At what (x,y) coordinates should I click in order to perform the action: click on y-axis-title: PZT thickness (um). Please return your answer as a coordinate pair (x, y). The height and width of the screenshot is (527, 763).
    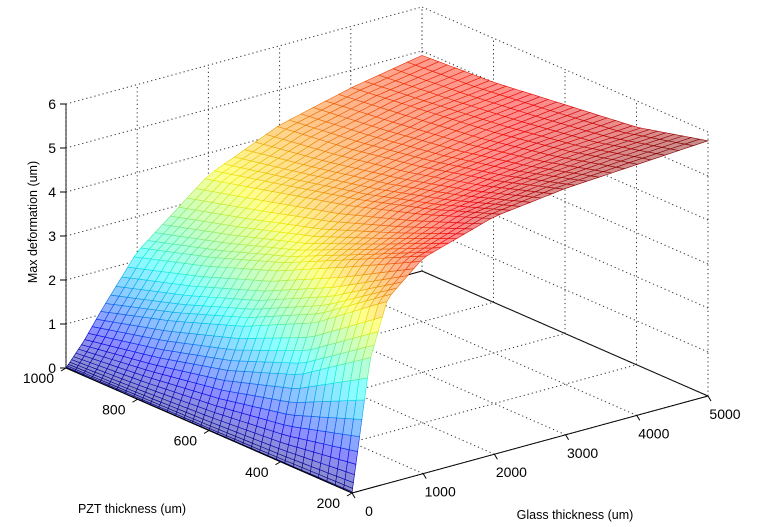
    Looking at the image, I should click on (132, 509).